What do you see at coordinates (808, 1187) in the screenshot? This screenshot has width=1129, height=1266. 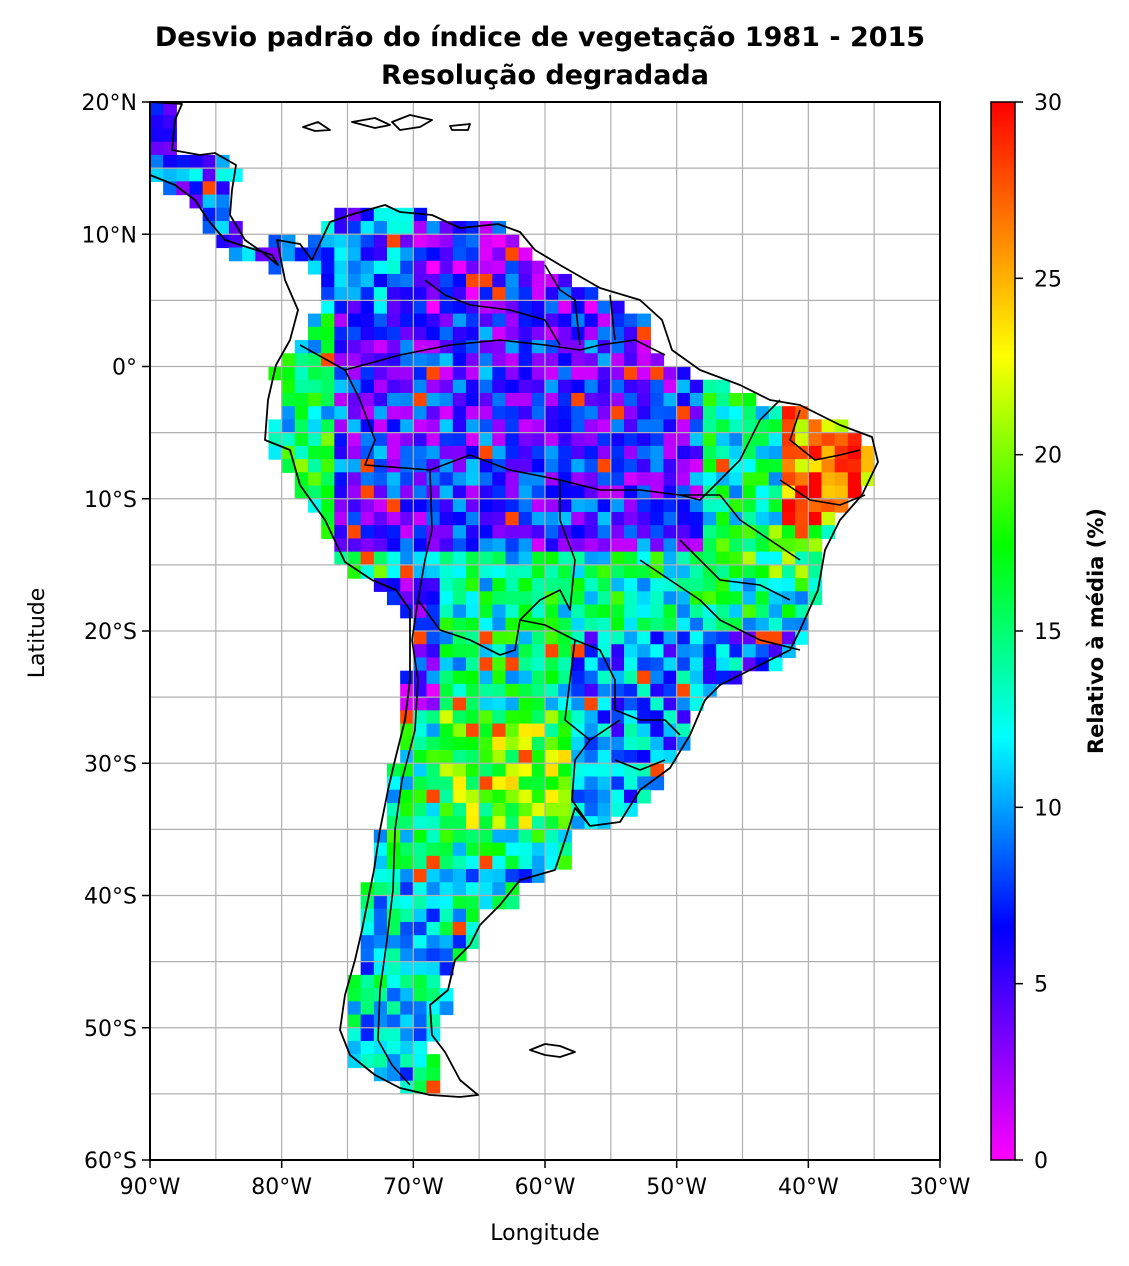 I see `x-tick-label: 40°W` at bounding box center [808, 1187].